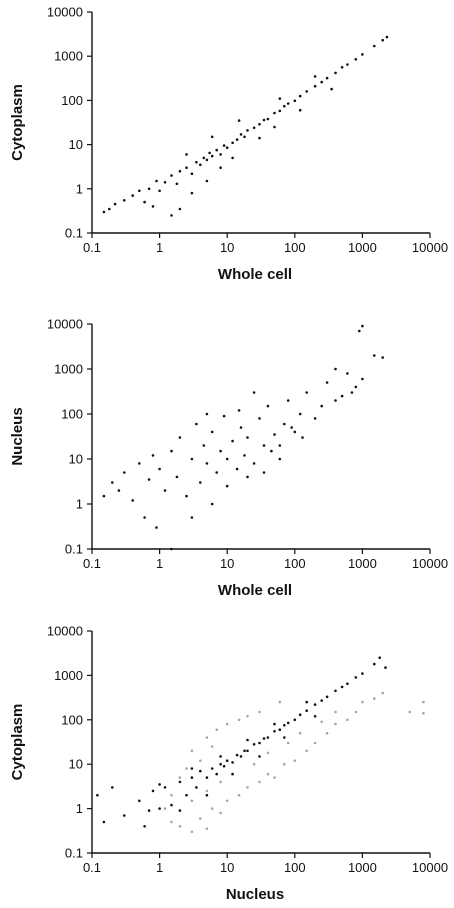  What do you see at coordinates (79, 808) in the screenshot?
I see `y-tick-label: 1` at bounding box center [79, 808].